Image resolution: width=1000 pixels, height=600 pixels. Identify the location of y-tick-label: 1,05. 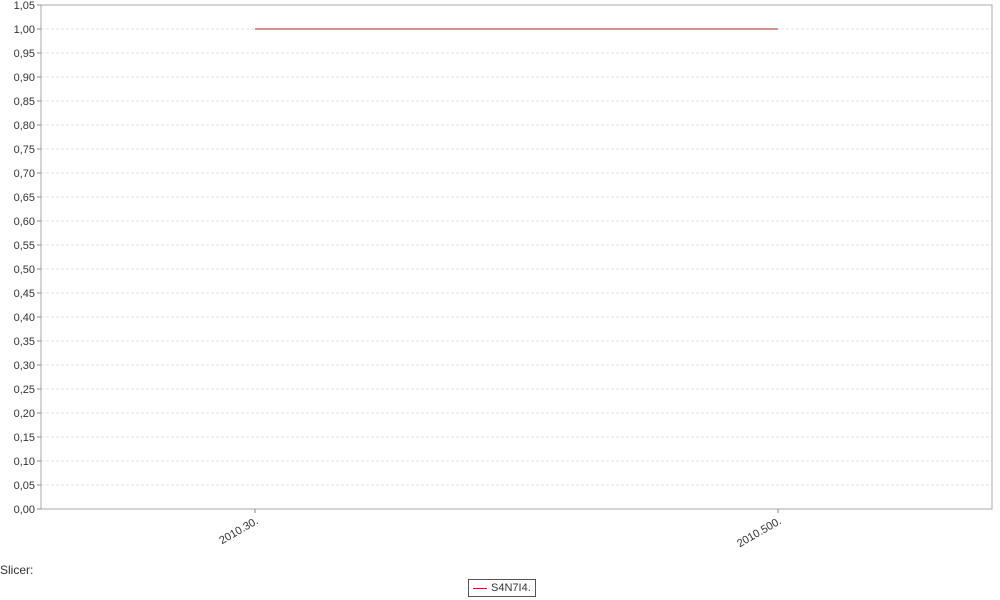
(24, 6).